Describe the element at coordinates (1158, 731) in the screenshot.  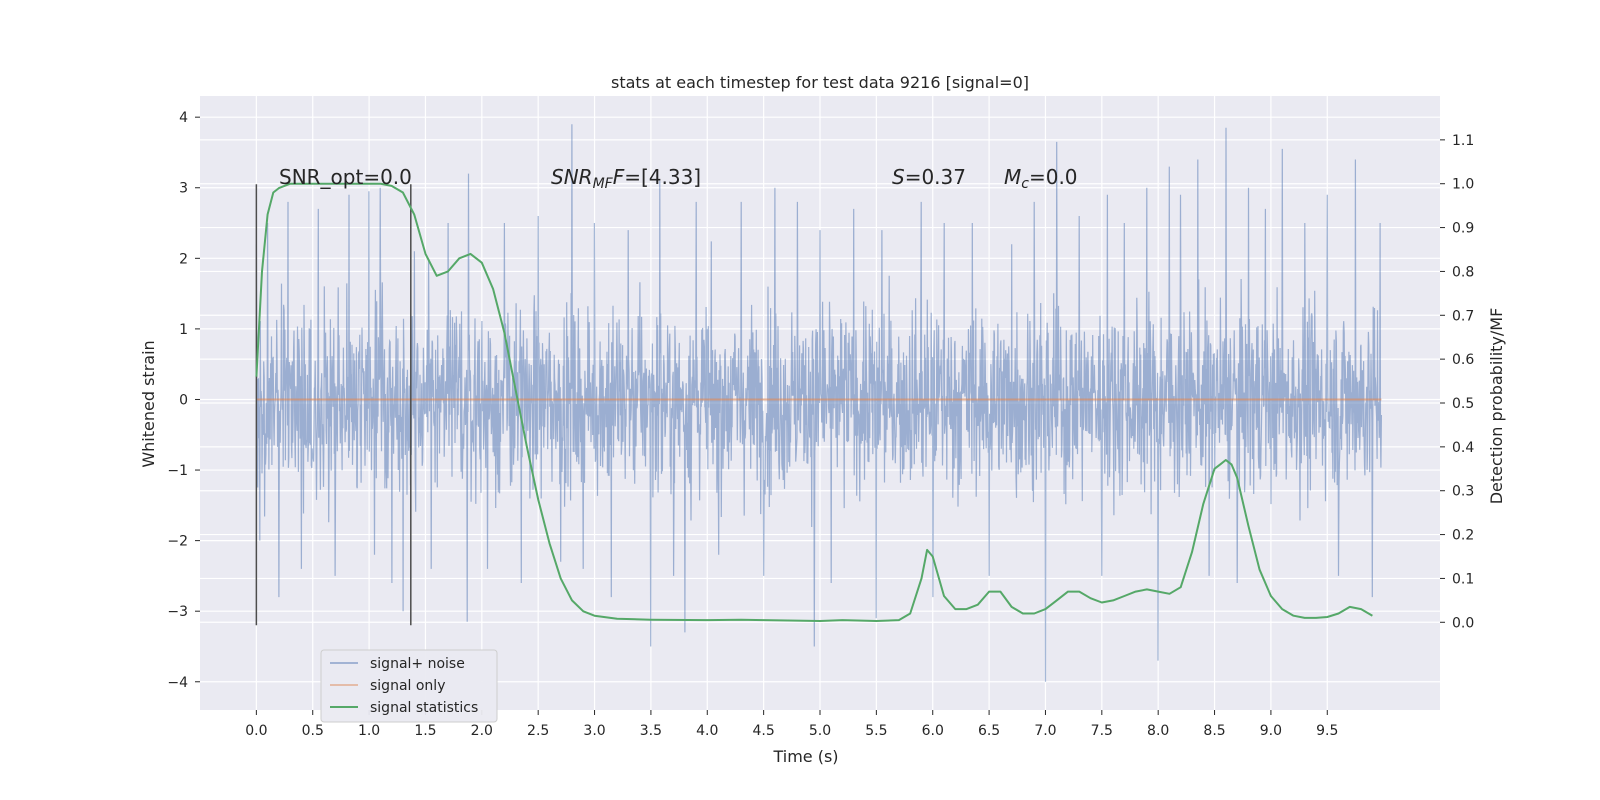
I see `x-tick-label-16: 8.0` at that location.